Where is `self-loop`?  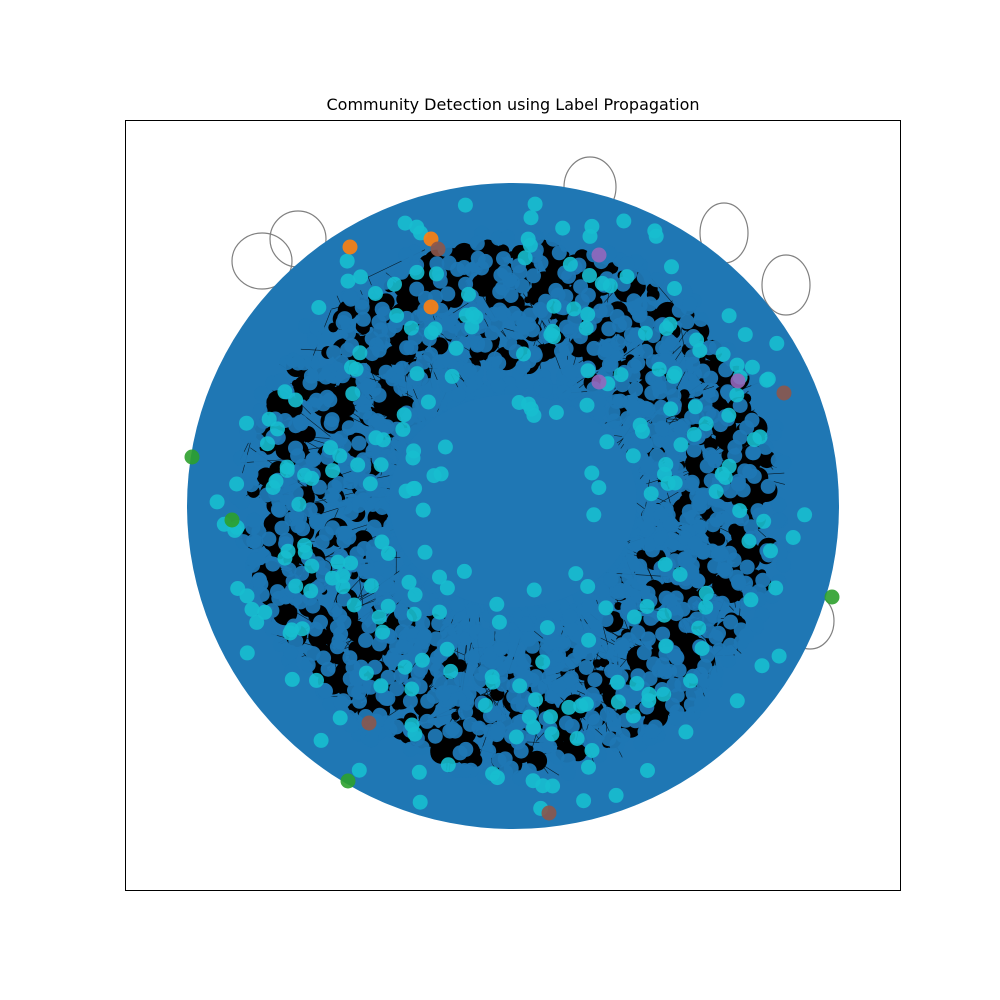
self-loop is located at coordinates (786, 285).